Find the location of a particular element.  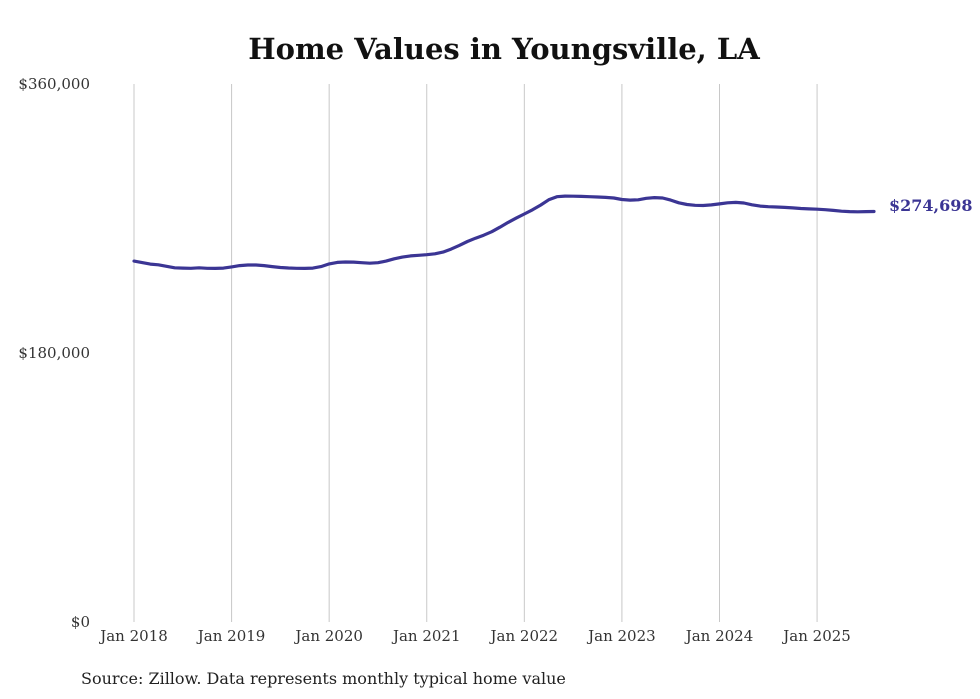

chart-title: Home Values in Youngsville, LA is located at coordinates (504, 49).